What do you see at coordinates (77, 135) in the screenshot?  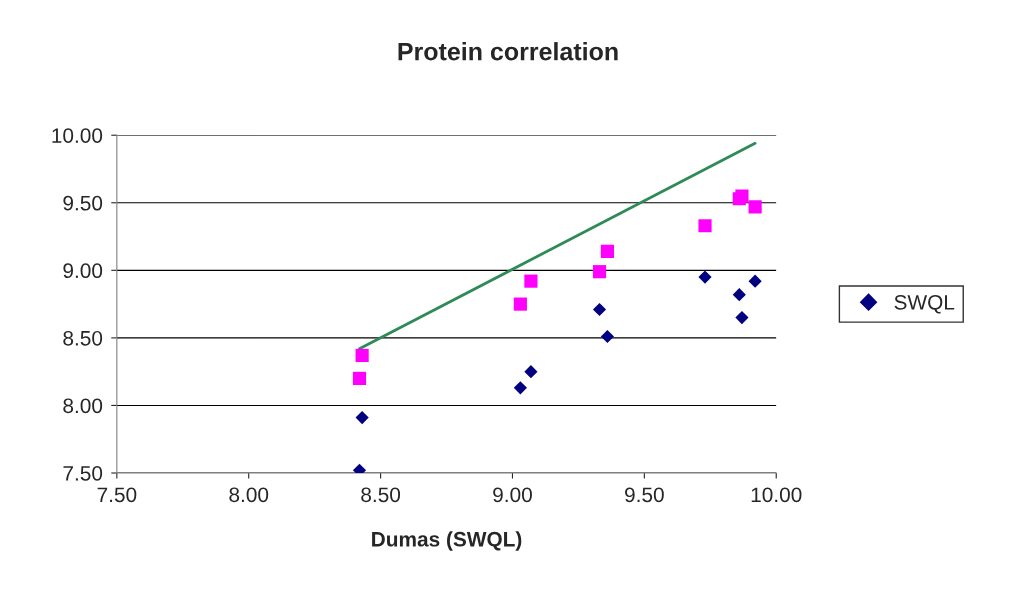 I see `y-tick-label: 10.00` at bounding box center [77, 135].